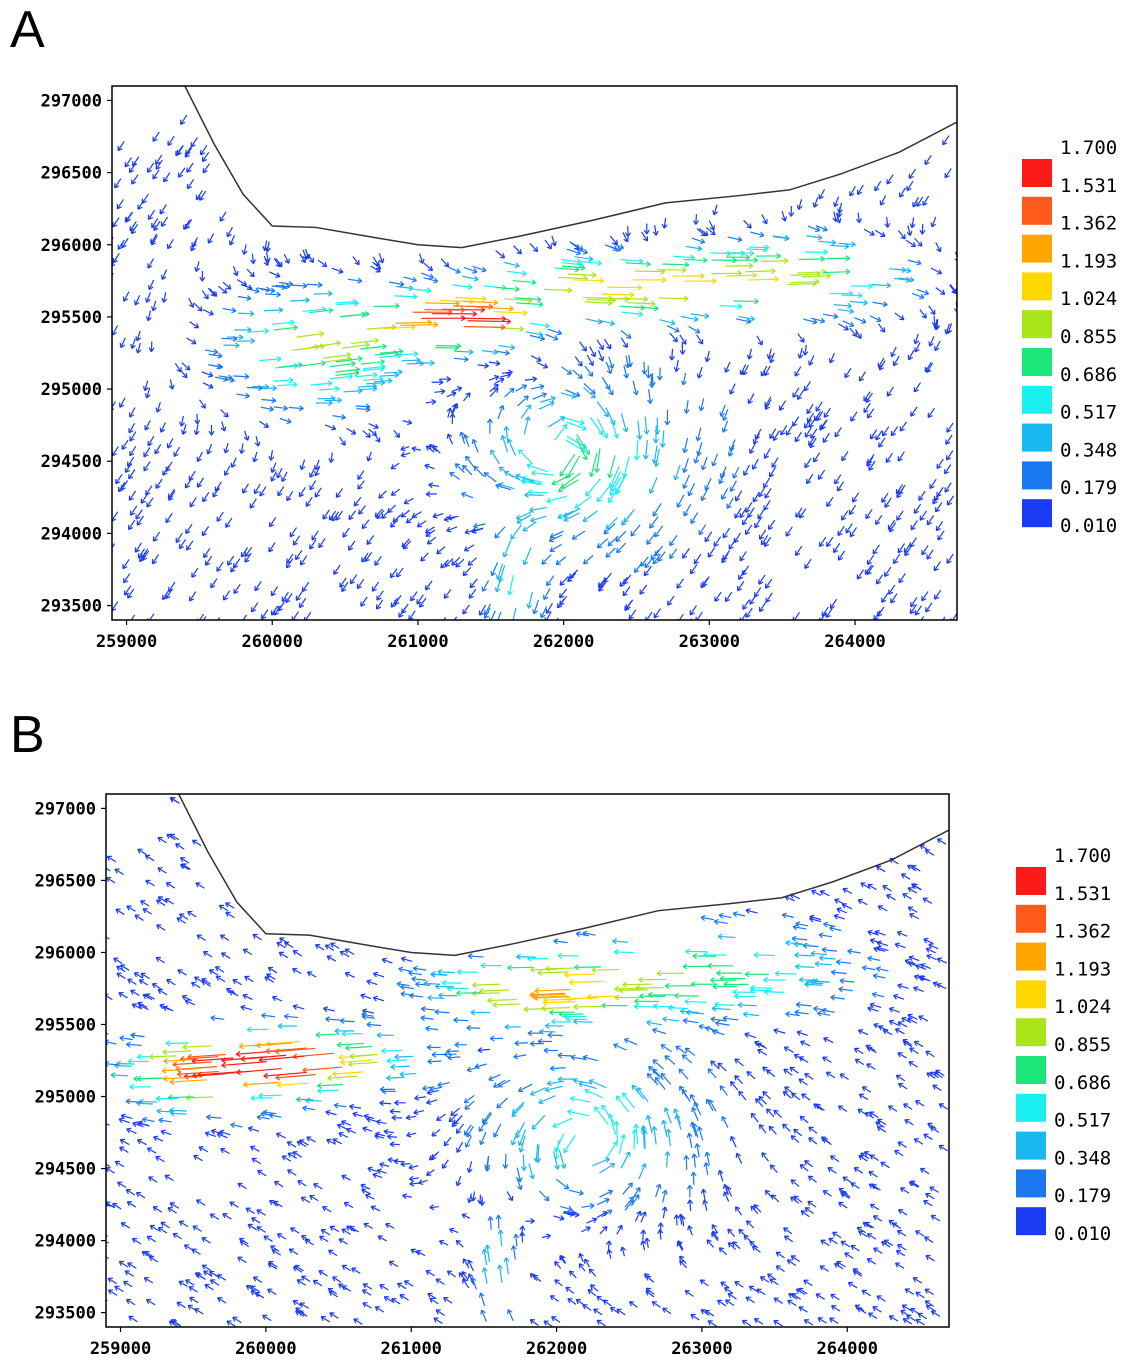  I want to click on panel-label: B, so click(27, 735).